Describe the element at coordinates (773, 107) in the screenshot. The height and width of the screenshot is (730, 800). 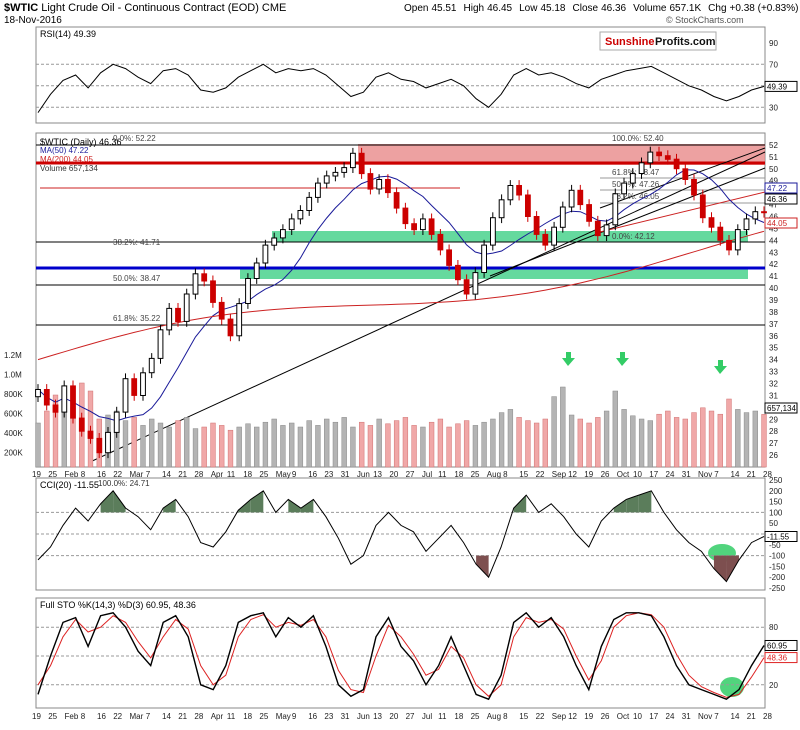
I see `rsi-axis-tick: 30` at that location.